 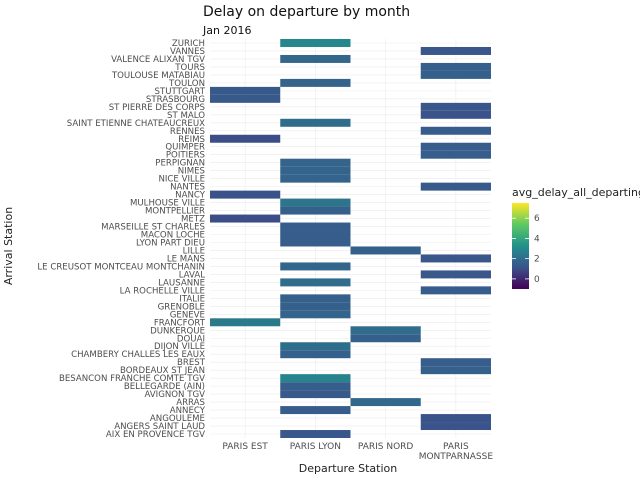 What do you see at coordinates (185, 156) in the screenshot?
I see `y-tick-label: POITIERS` at bounding box center [185, 156].